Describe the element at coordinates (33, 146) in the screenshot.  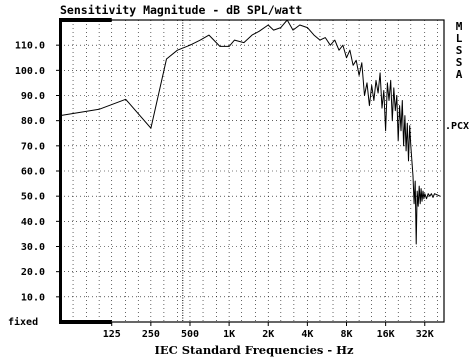
I see `y-tick-label: 70.0` at that location.